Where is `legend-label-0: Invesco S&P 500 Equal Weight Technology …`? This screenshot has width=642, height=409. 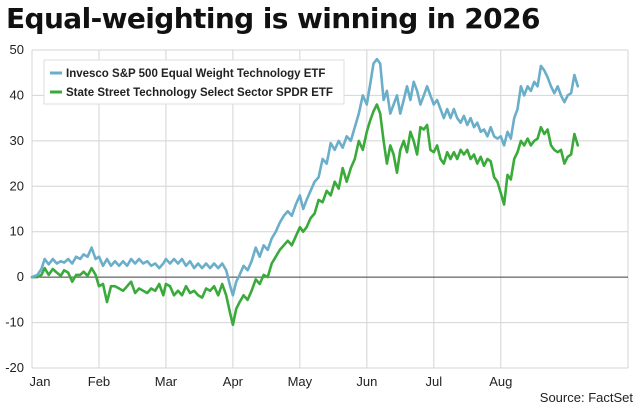 legend-label-0: Invesco S&P 500 Equal Weight Technology … is located at coordinates (195, 74).